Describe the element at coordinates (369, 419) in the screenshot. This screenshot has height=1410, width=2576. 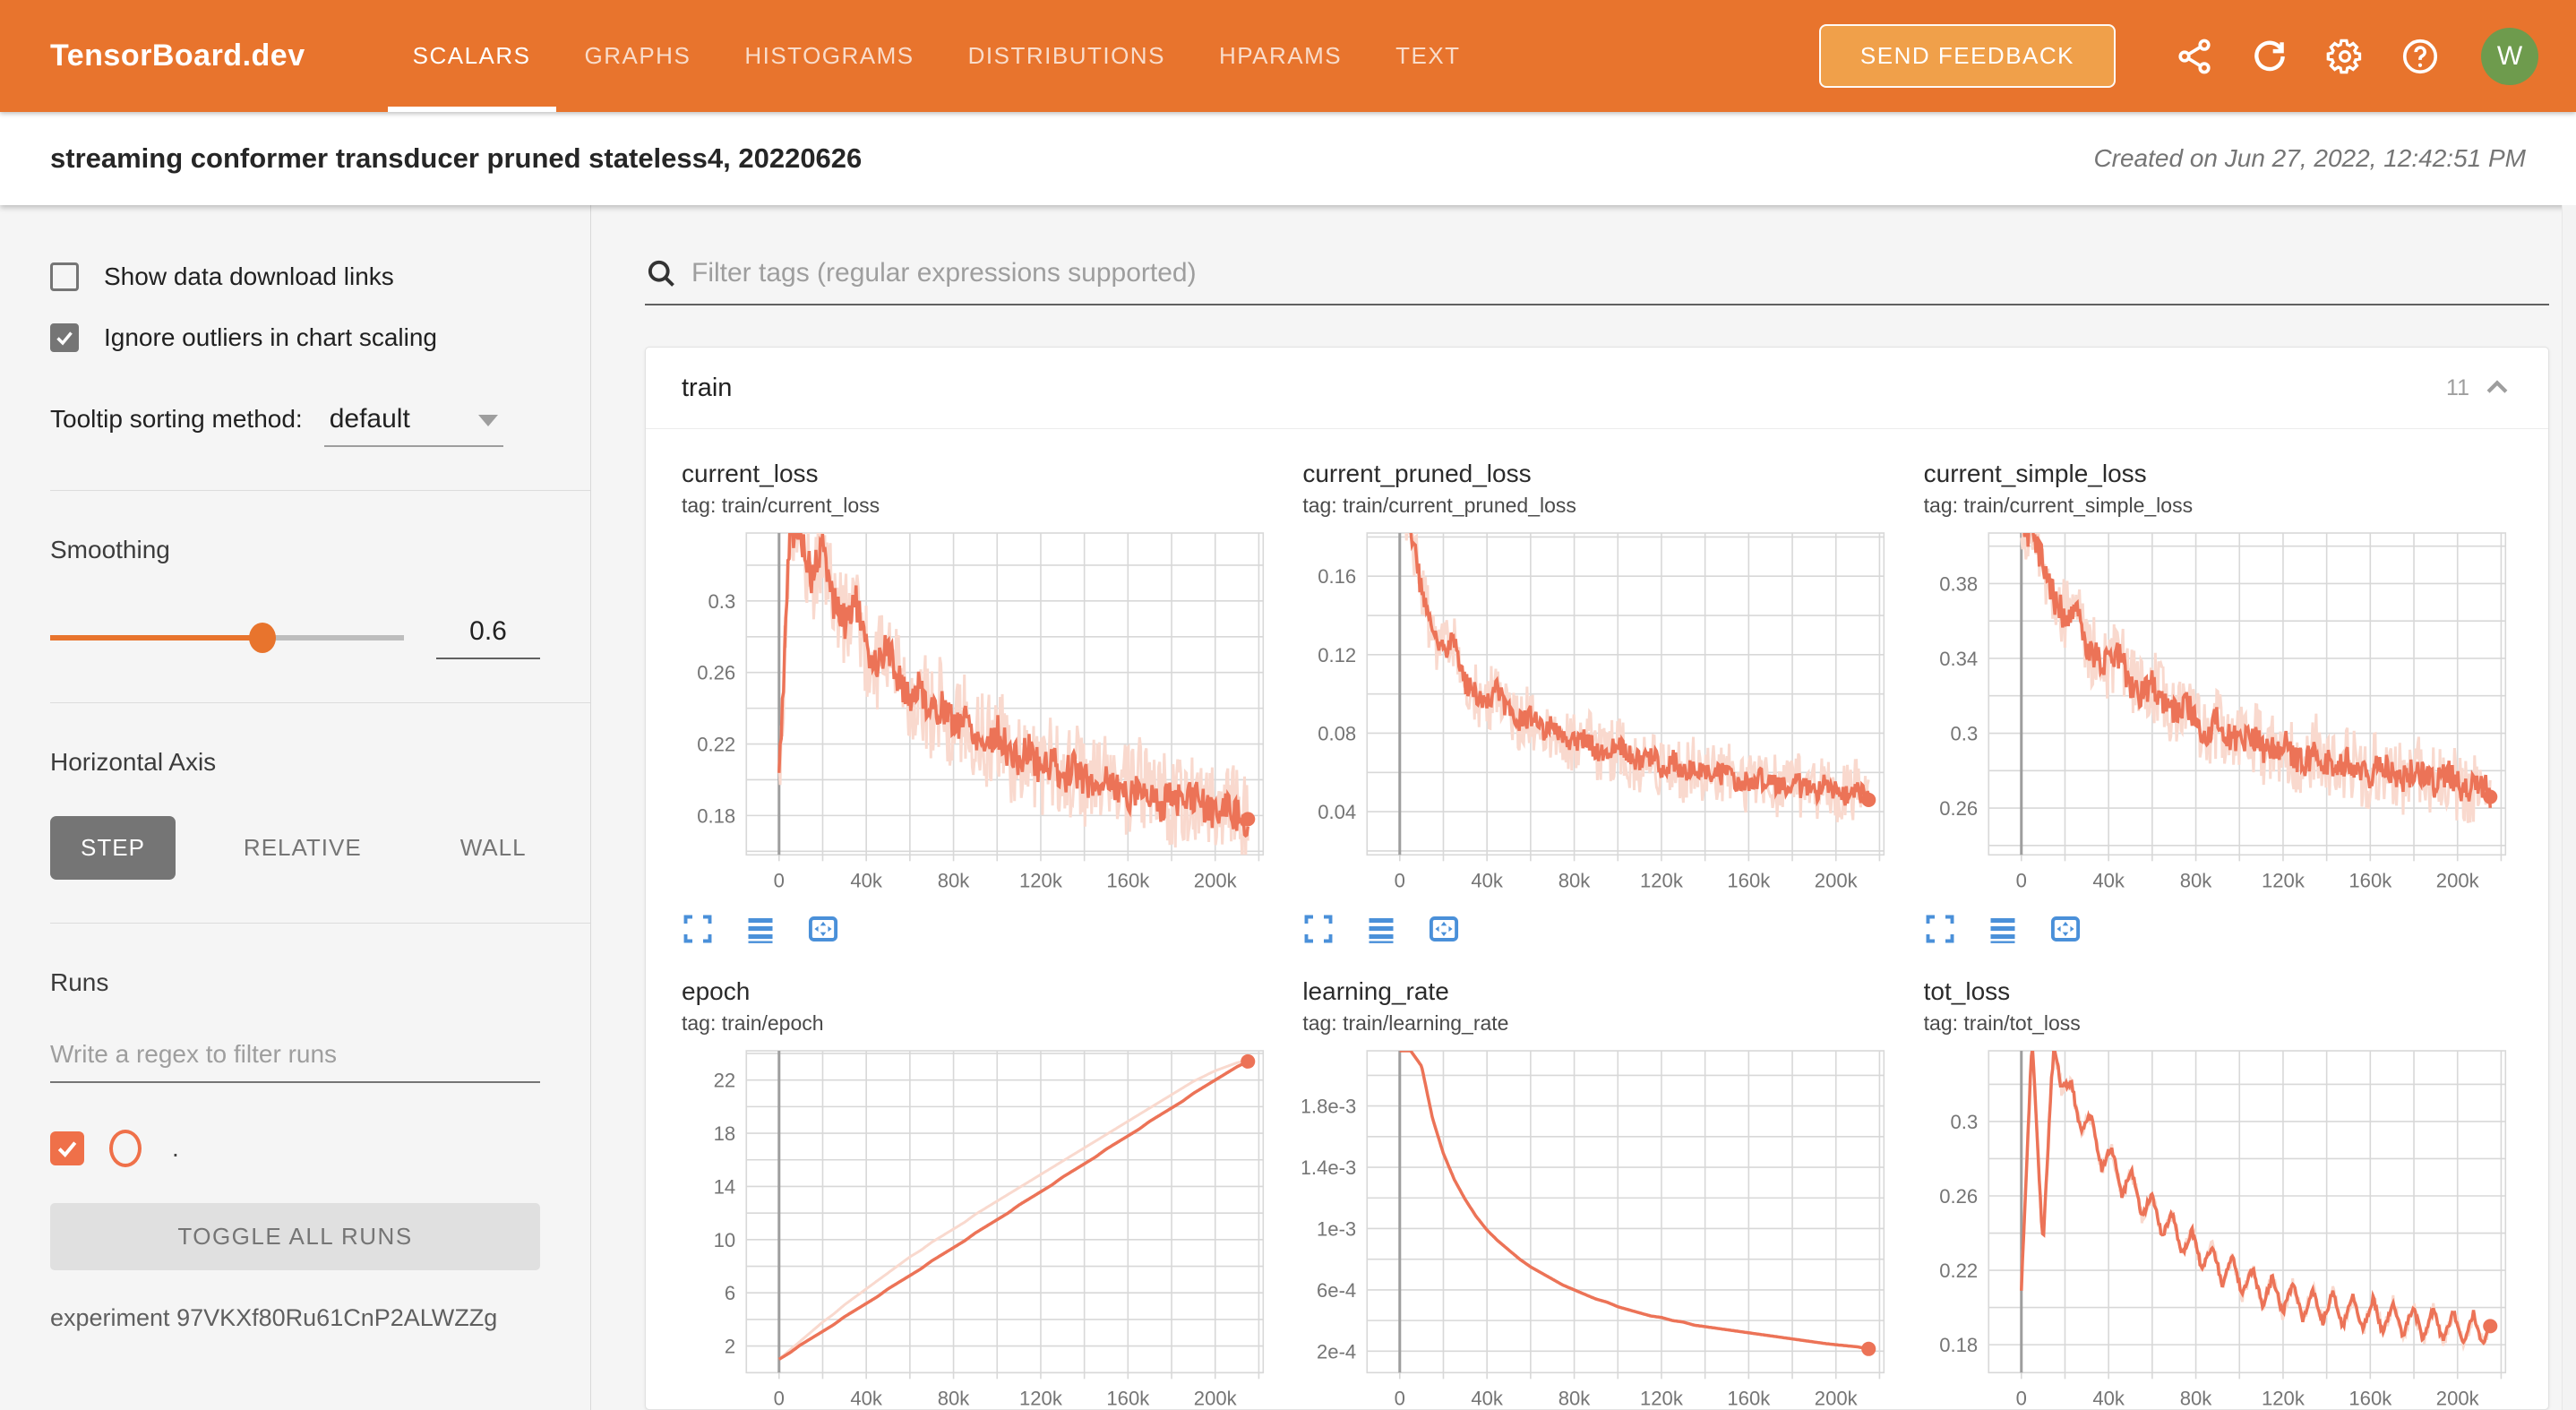
I see `tooltip-sorting-value: default` at that location.